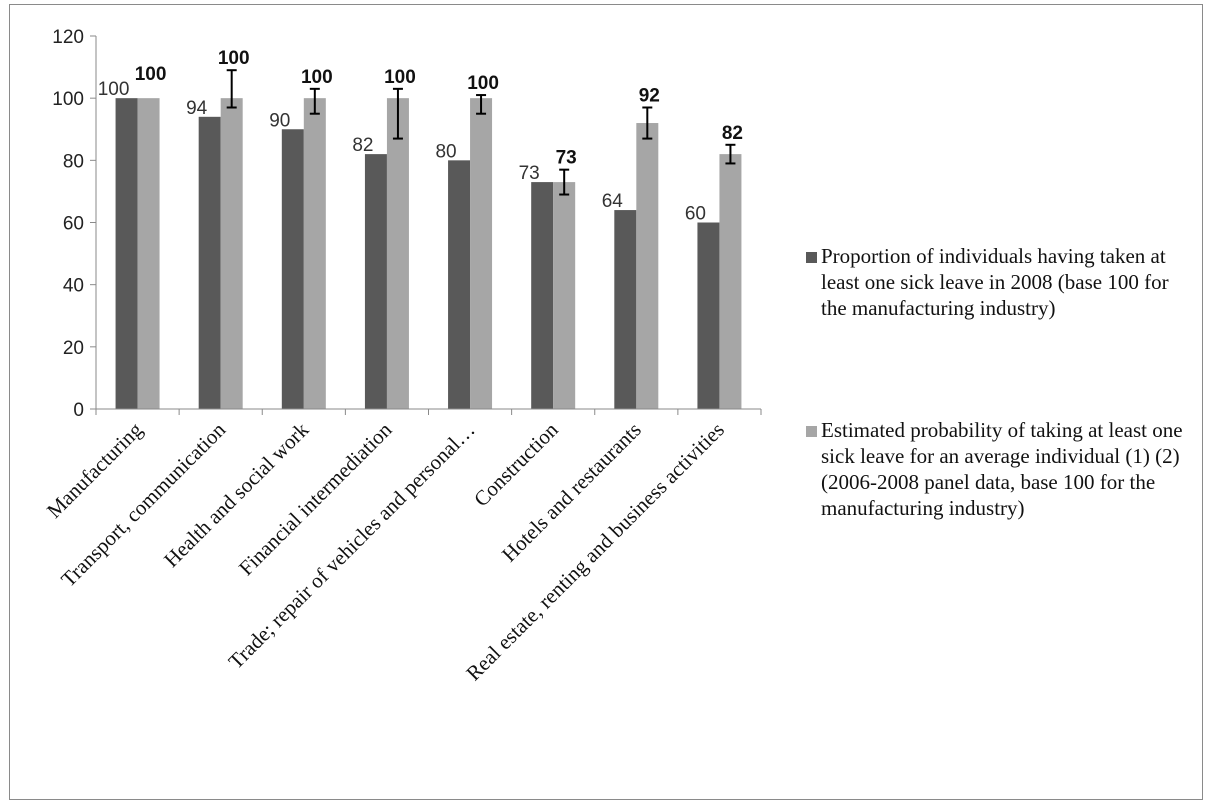 This screenshot has height=809, width=1213. I want to click on data-label-series-1: 90, so click(279, 120).